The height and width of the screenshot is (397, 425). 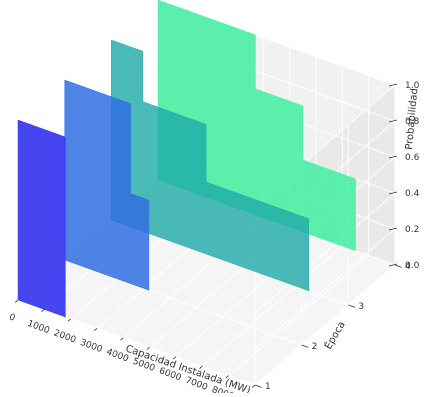 I want to click on x-tick-label: 2000, so click(x=64, y=336).